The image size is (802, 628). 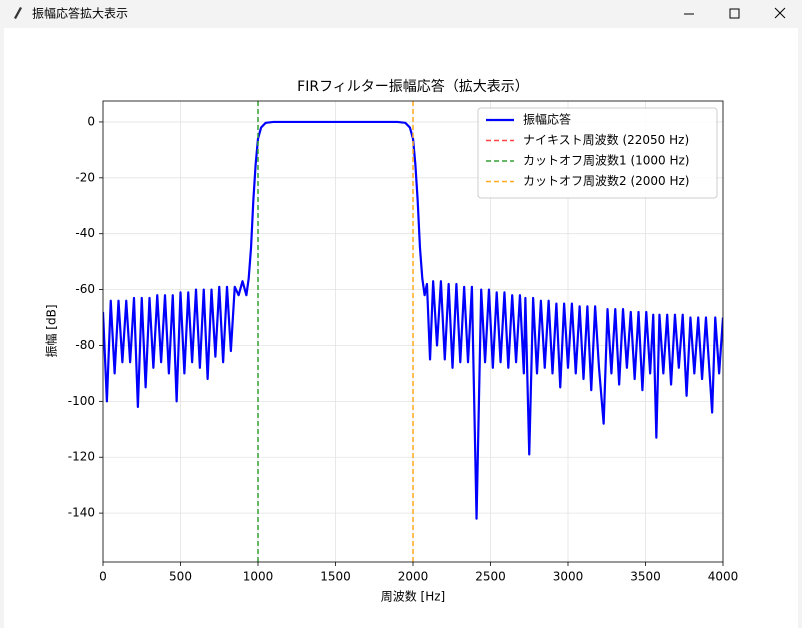 What do you see at coordinates (606, 160) in the screenshot?
I see `legend-label: カットオフ周波数1 (1000 Hz)` at bounding box center [606, 160].